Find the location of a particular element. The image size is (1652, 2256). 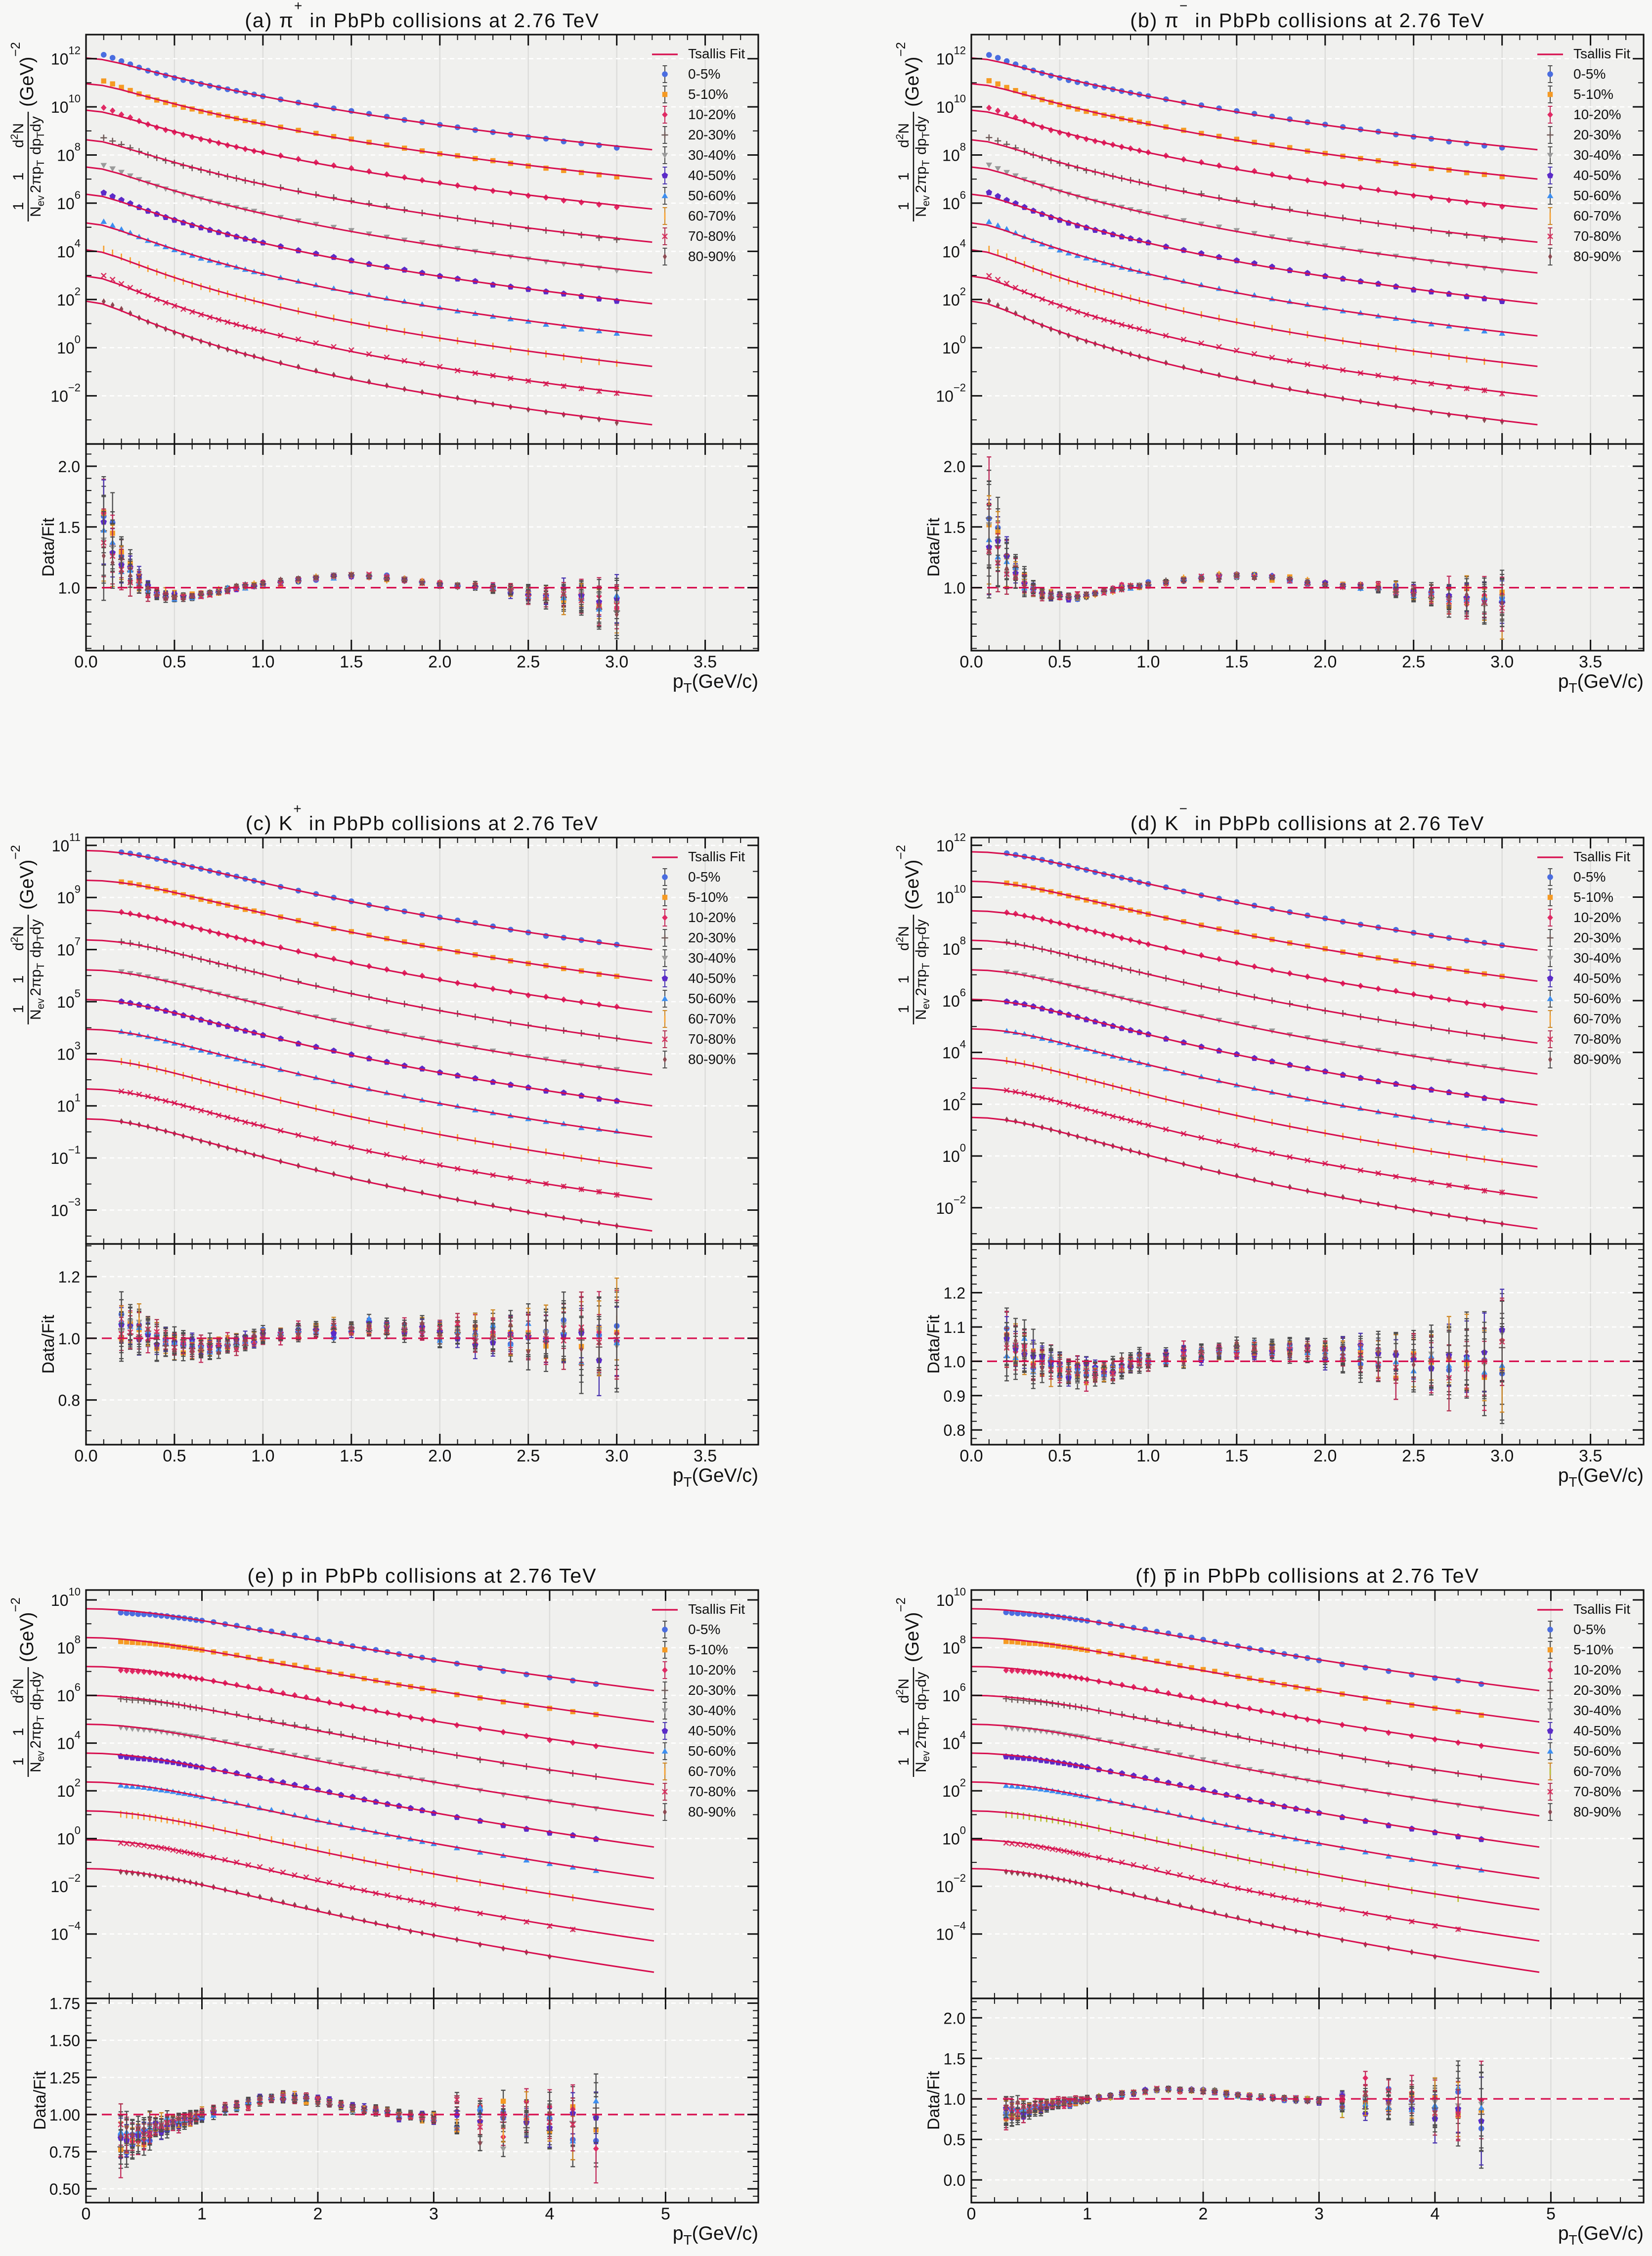

svg-text: 40-50% is located at coordinates (712, 1730).